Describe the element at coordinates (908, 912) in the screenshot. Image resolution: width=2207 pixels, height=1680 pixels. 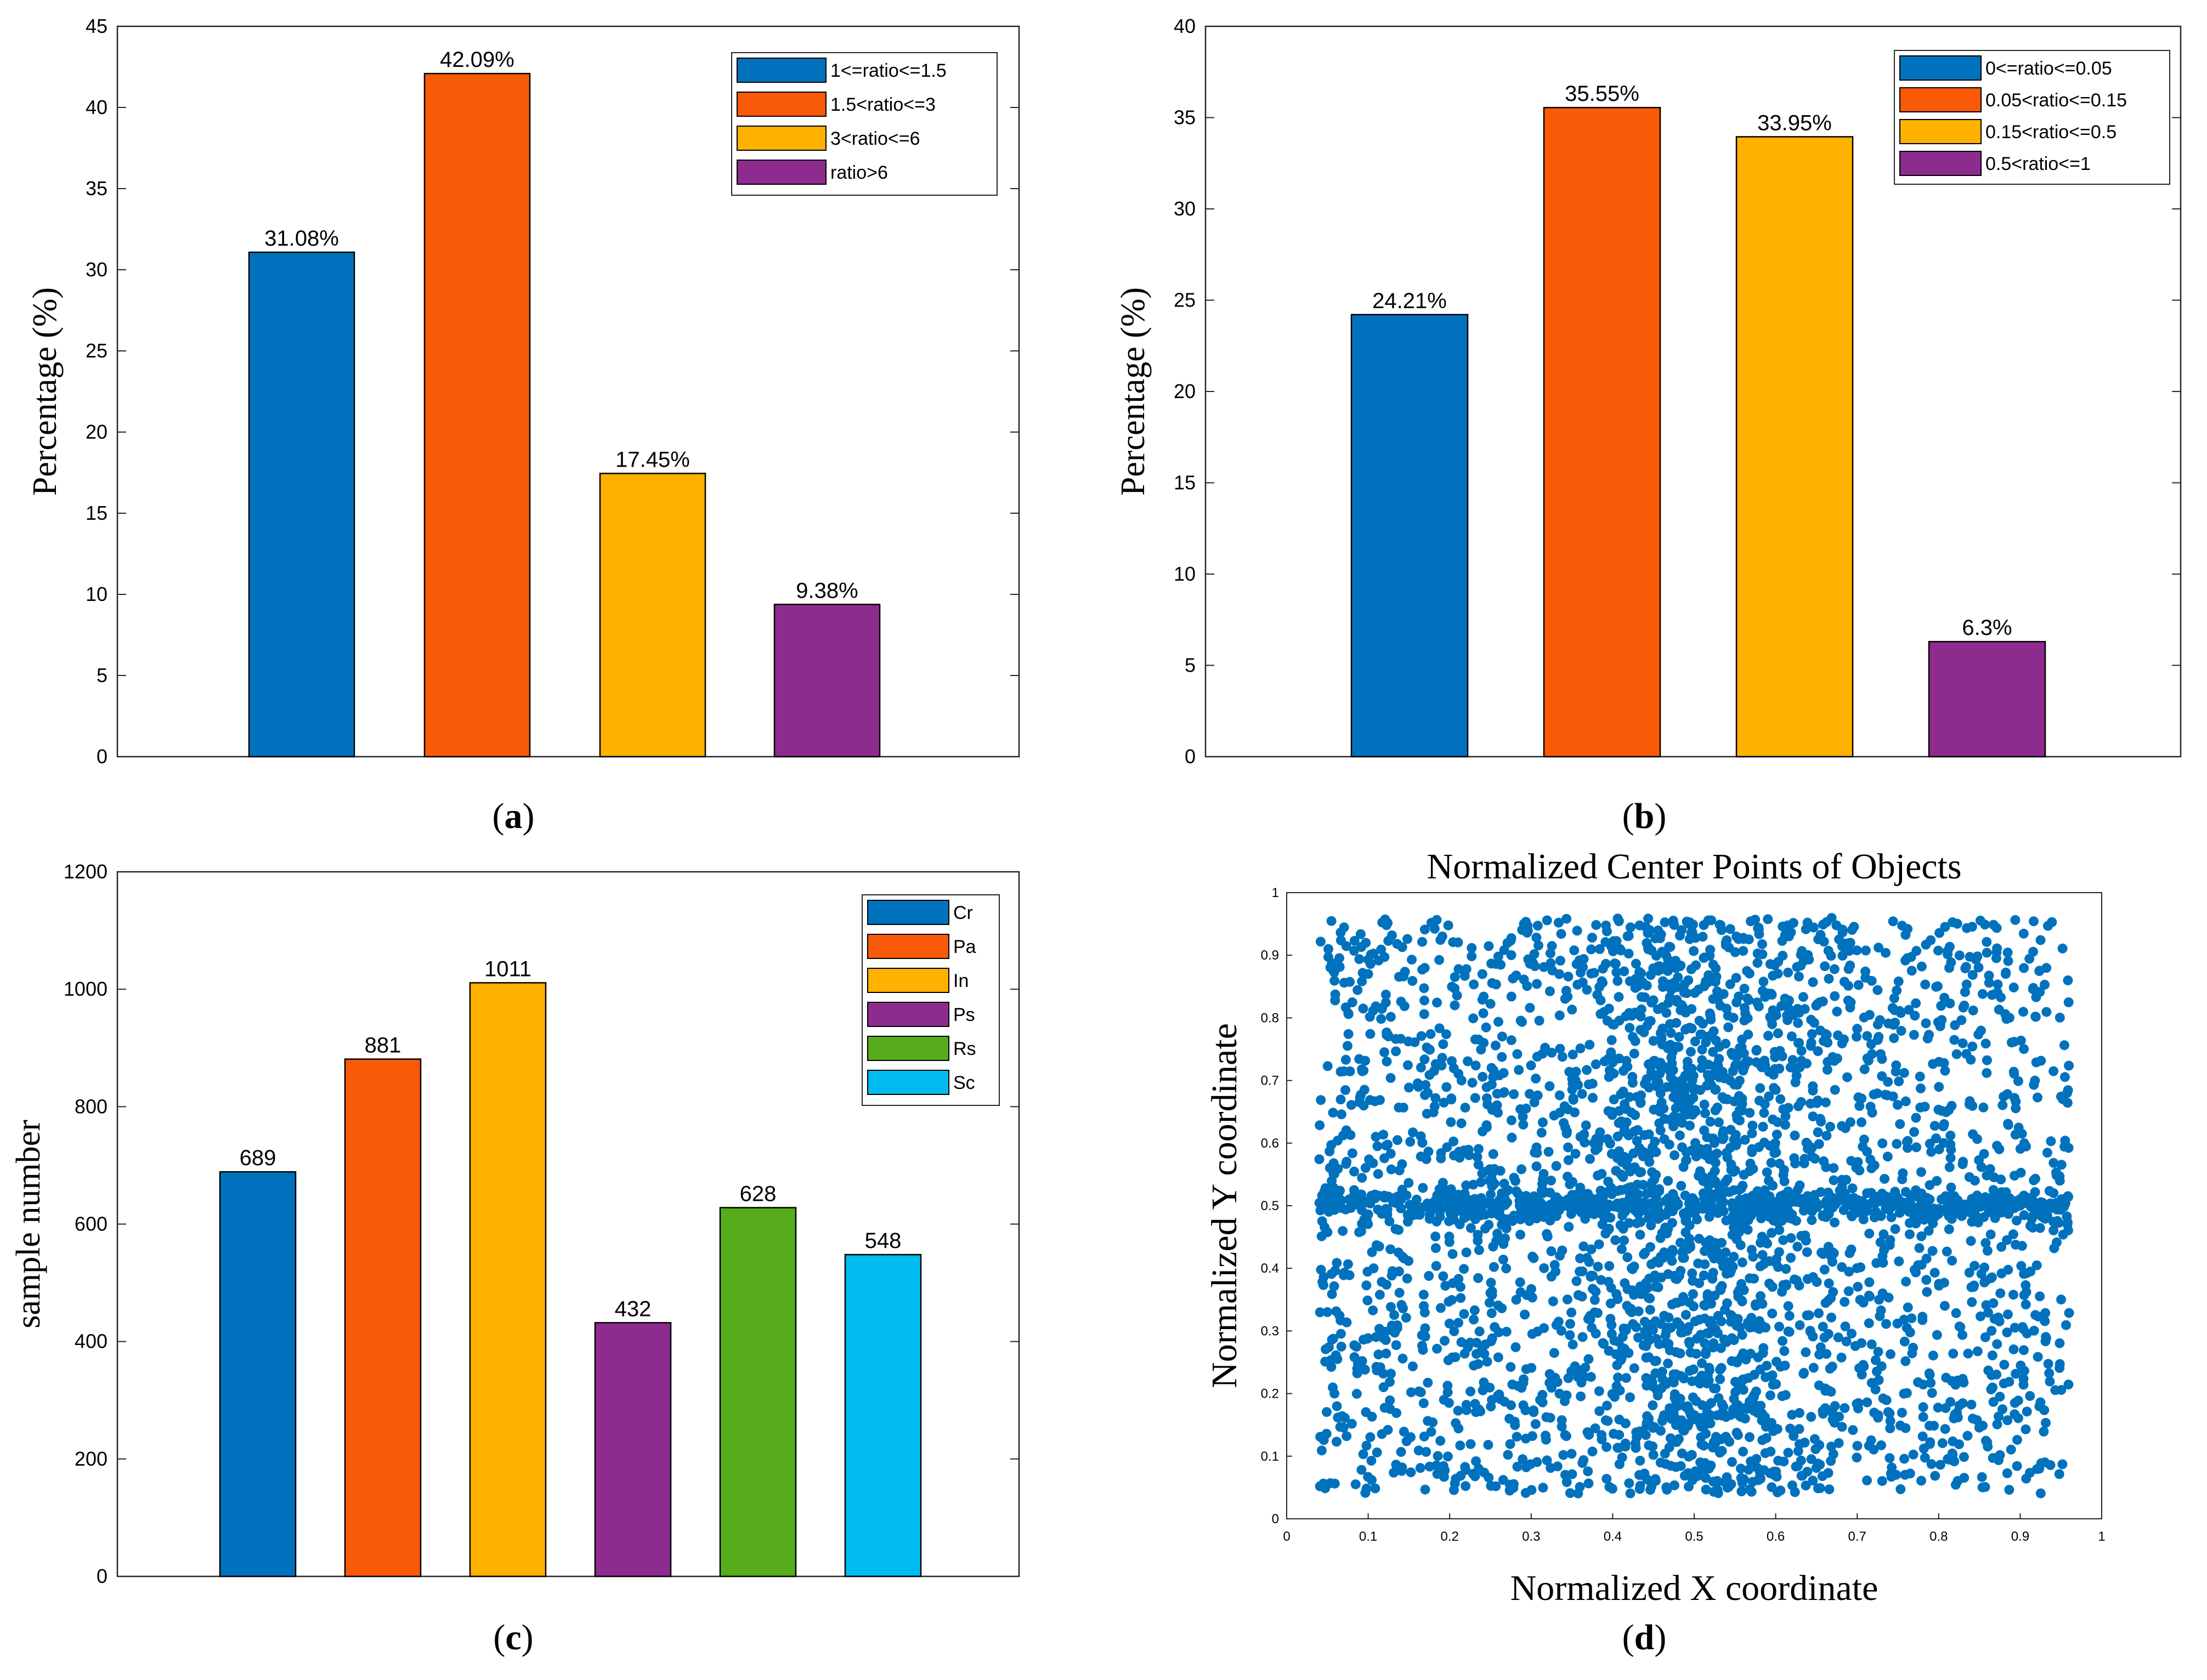
I see `legend-swatch` at that location.